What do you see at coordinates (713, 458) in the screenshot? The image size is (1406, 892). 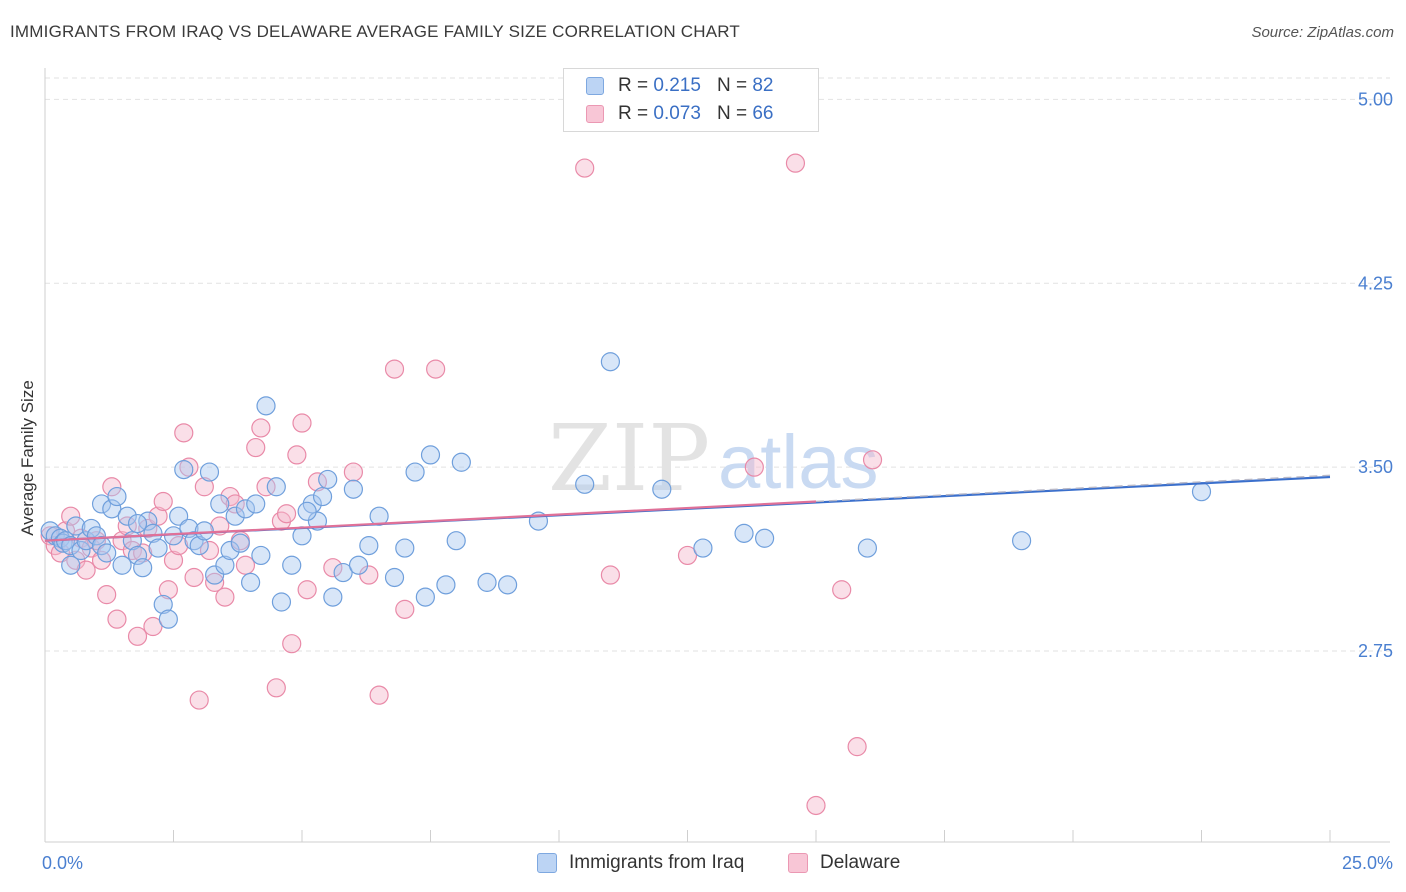 I see `watermark: ZIP atlas` at bounding box center [713, 458].